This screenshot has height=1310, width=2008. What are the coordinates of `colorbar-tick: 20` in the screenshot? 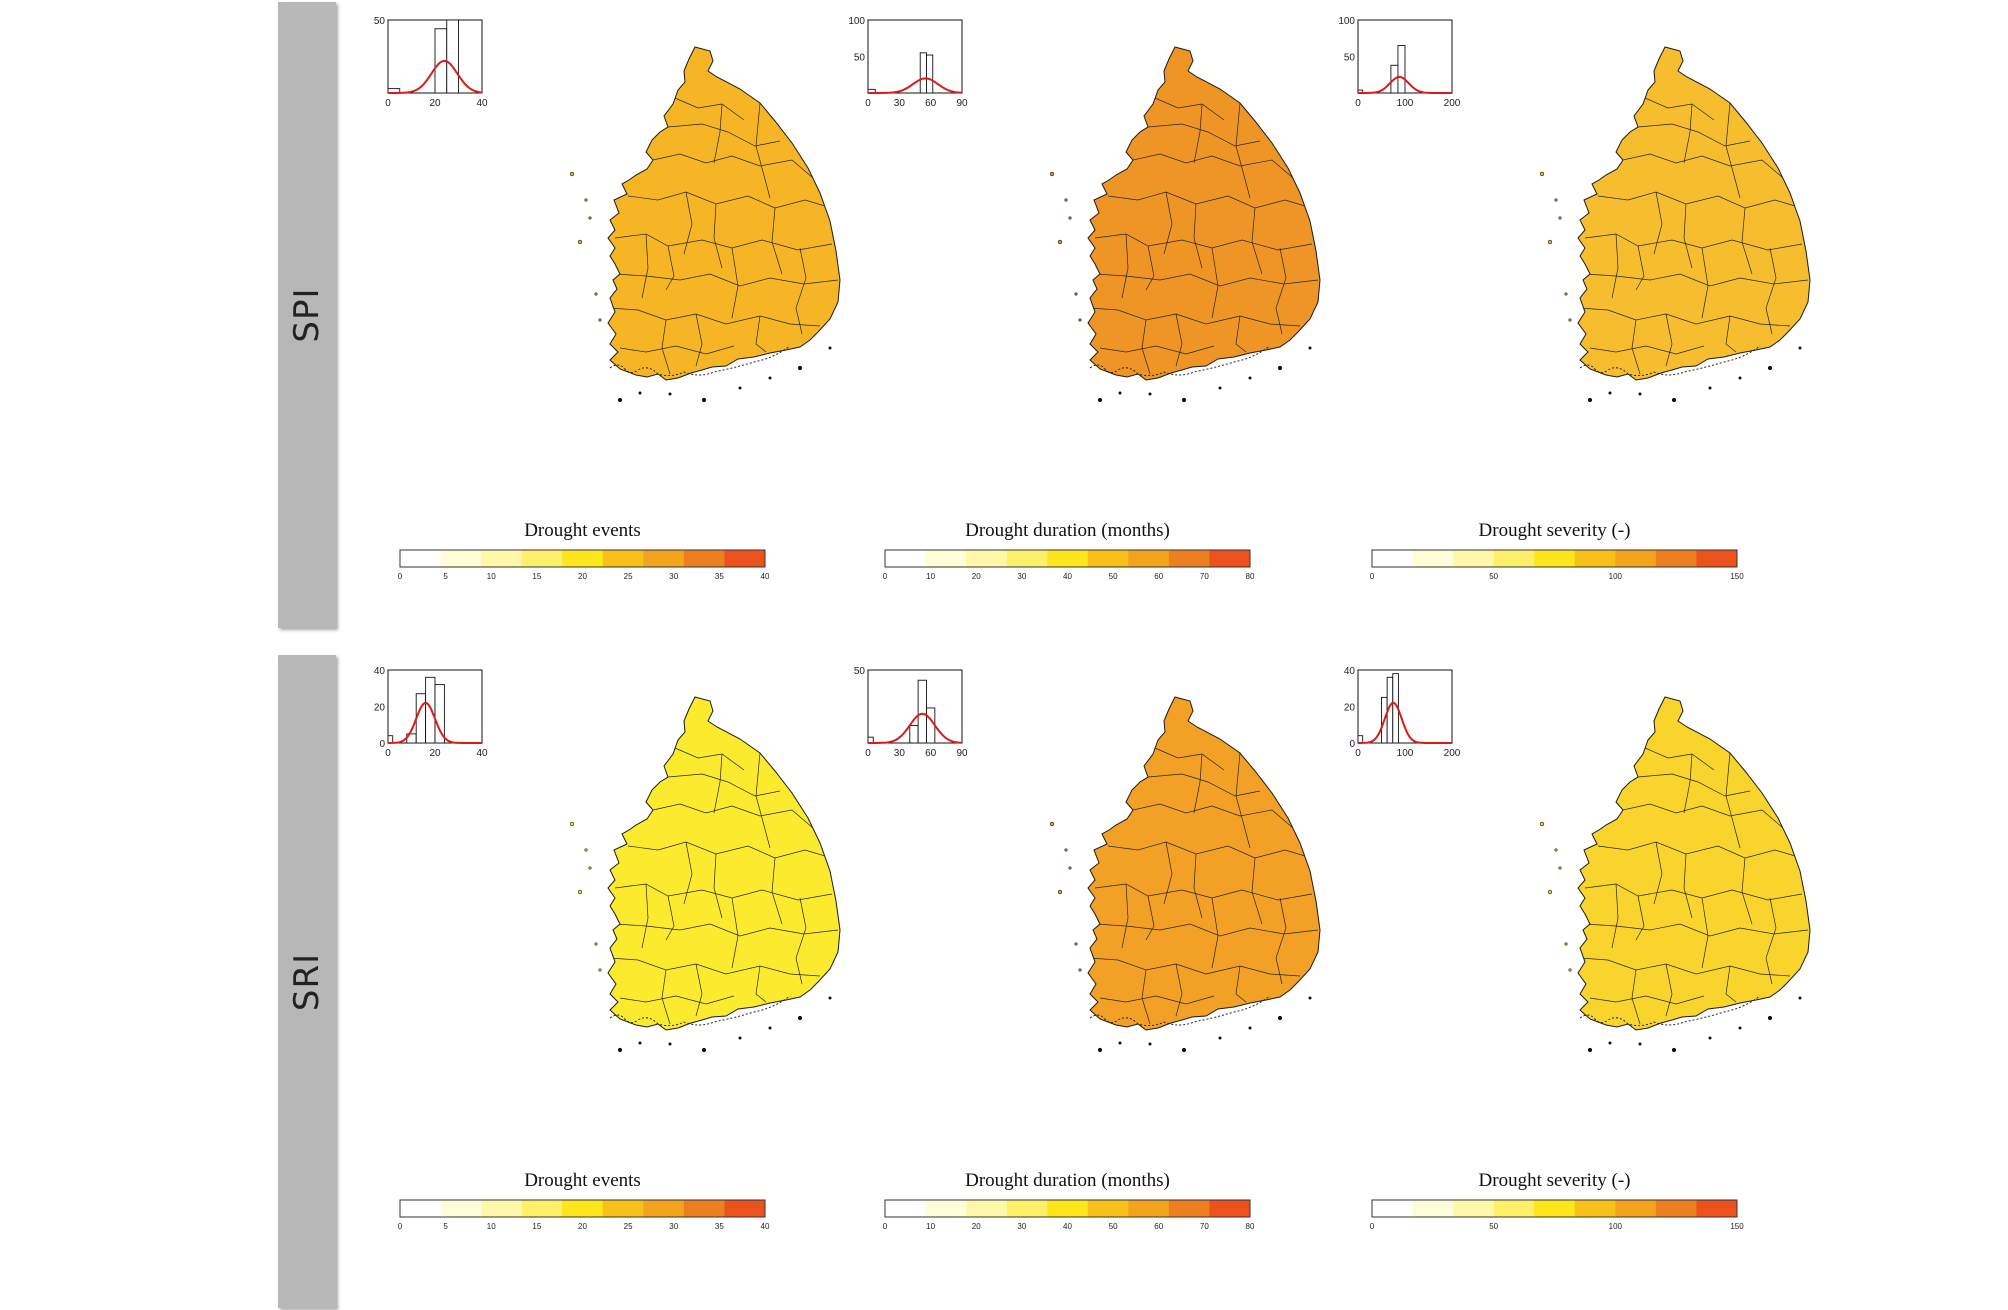 It's located at (582, 1226).